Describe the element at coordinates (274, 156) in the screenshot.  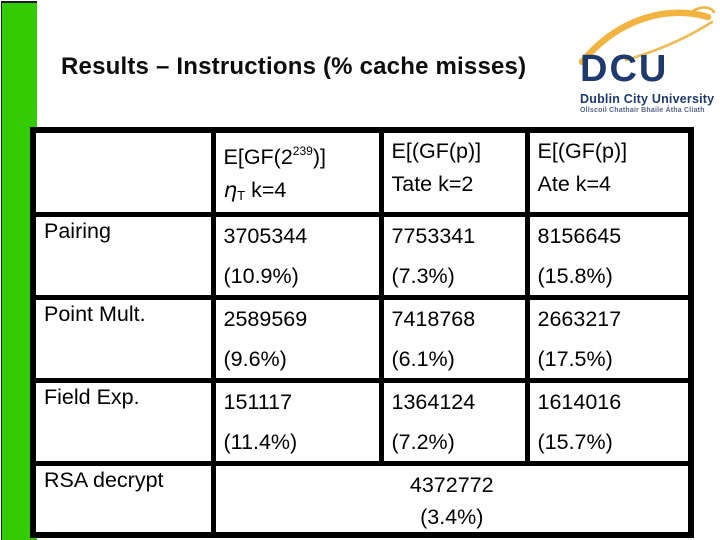
I see `header-line1: E[GF(2239)]` at that location.